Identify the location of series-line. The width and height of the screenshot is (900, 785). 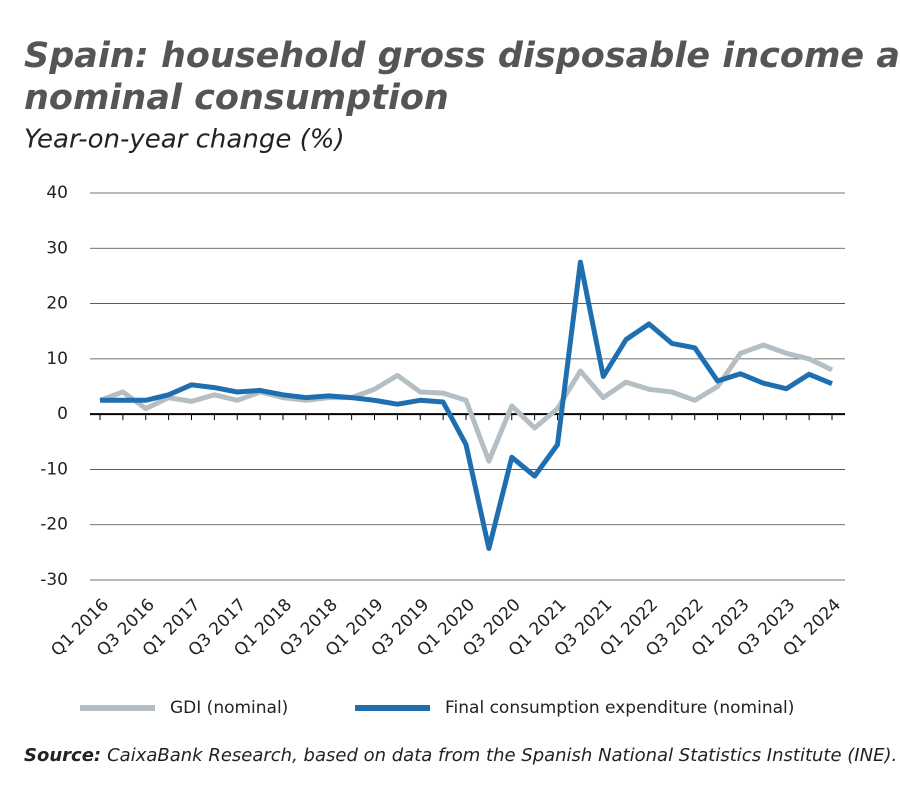
(466, 403).